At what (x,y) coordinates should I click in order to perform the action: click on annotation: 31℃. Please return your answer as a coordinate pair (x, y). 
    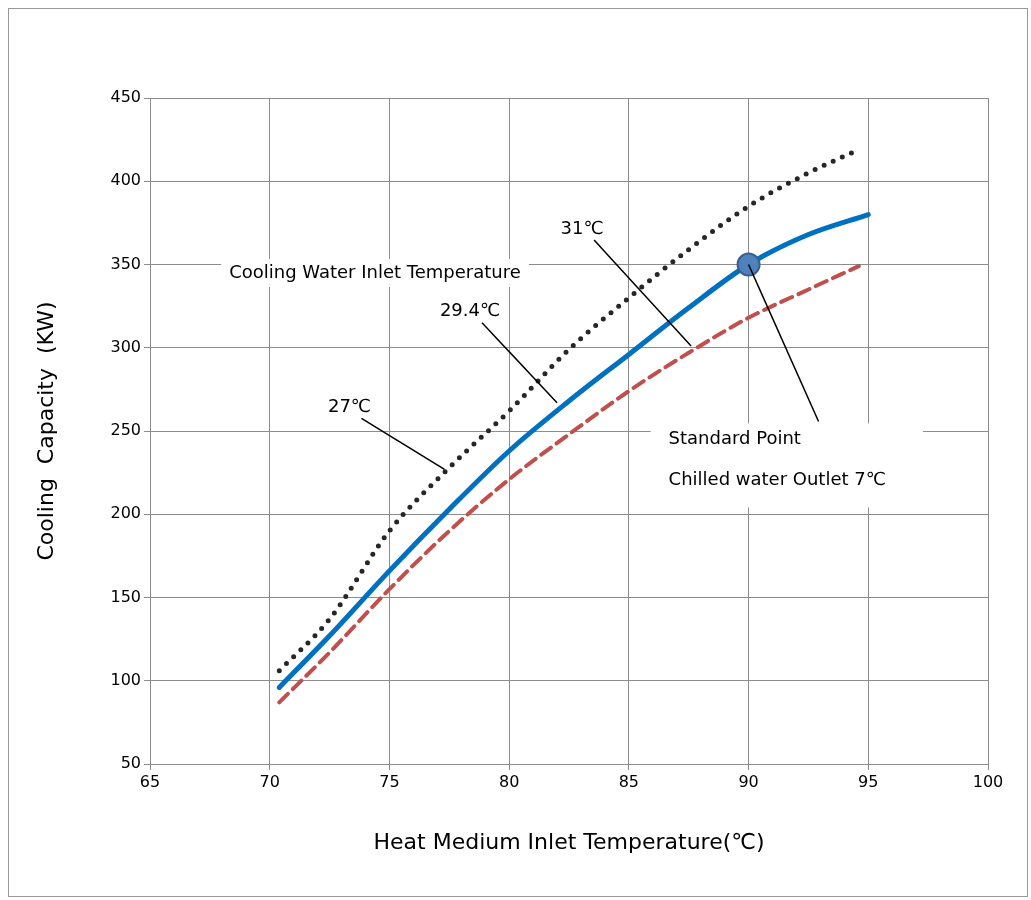
    Looking at the image, I should click on (582, 227).